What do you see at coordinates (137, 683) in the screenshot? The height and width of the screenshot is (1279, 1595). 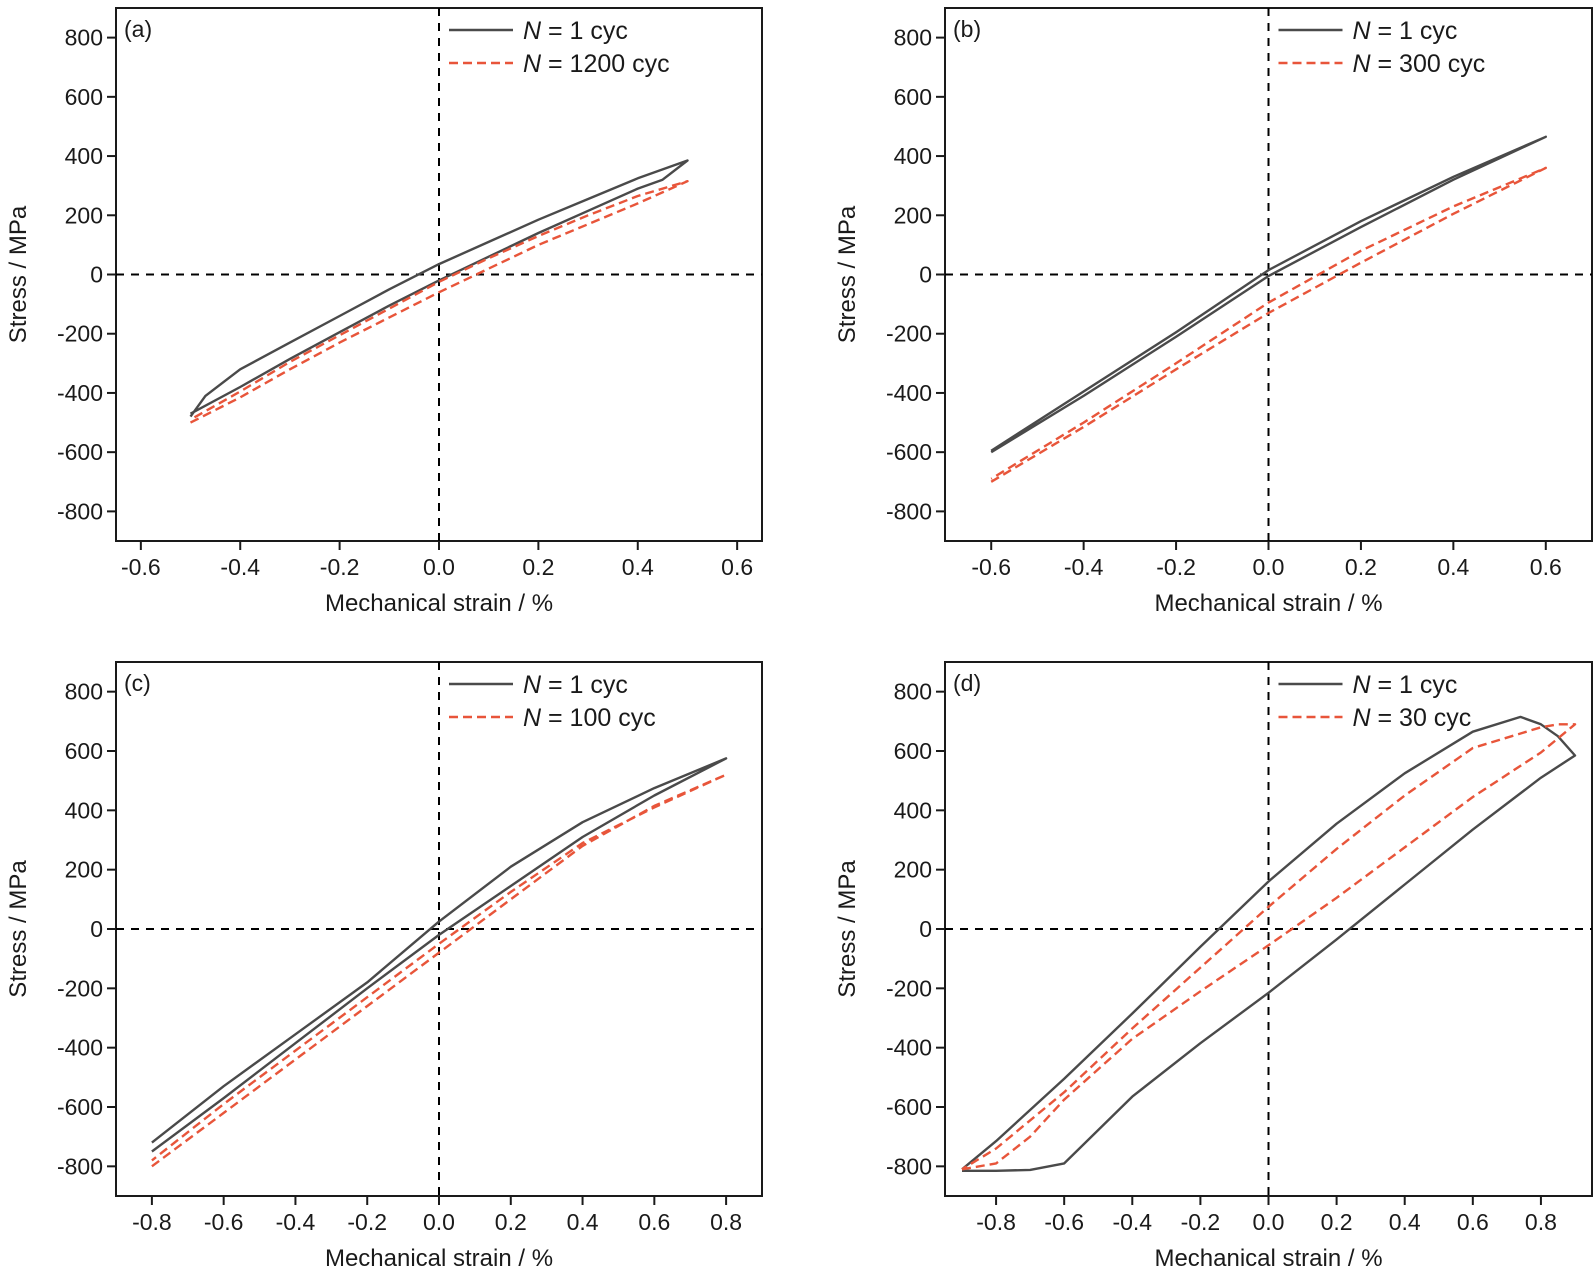 I see `panel-label: (c)` at bounding box center [137, 683].